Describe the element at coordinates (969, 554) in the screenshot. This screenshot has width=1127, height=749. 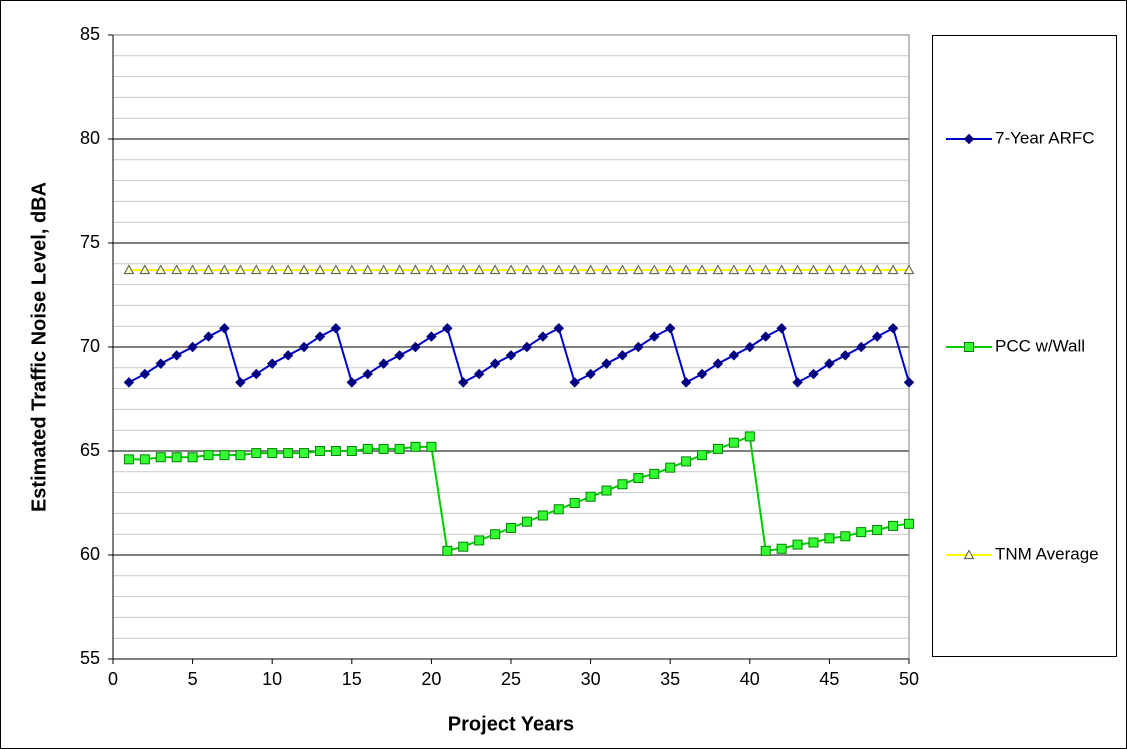
I see `legend-marker` at that location.